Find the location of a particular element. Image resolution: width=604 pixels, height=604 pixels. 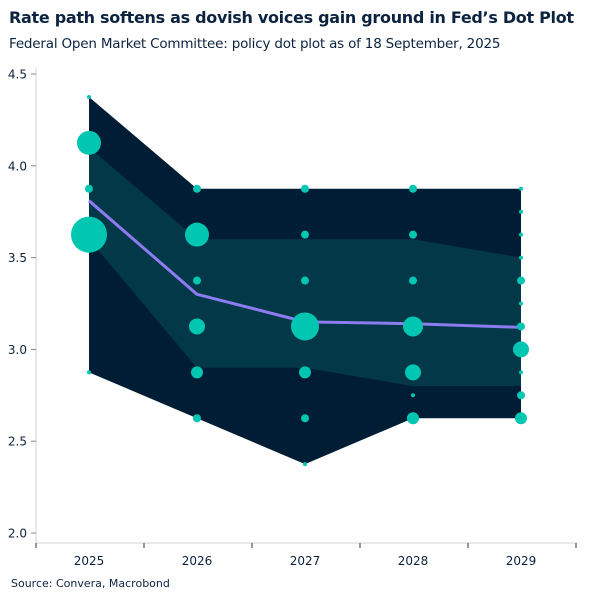

x-tick-label: 2026 is located at coordinates (197, 561).